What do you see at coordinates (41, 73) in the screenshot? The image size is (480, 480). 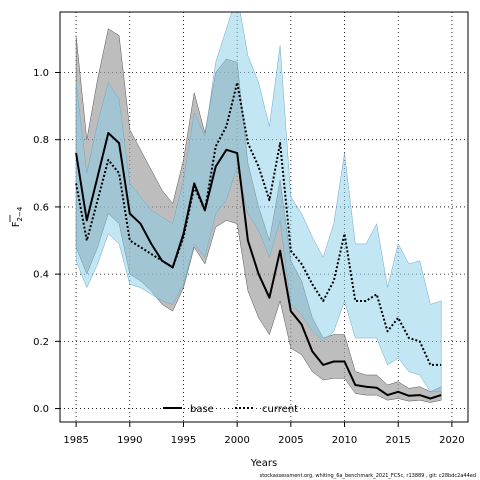 I see `y-tick-label: 1.0` at bounding box center [41, 73].